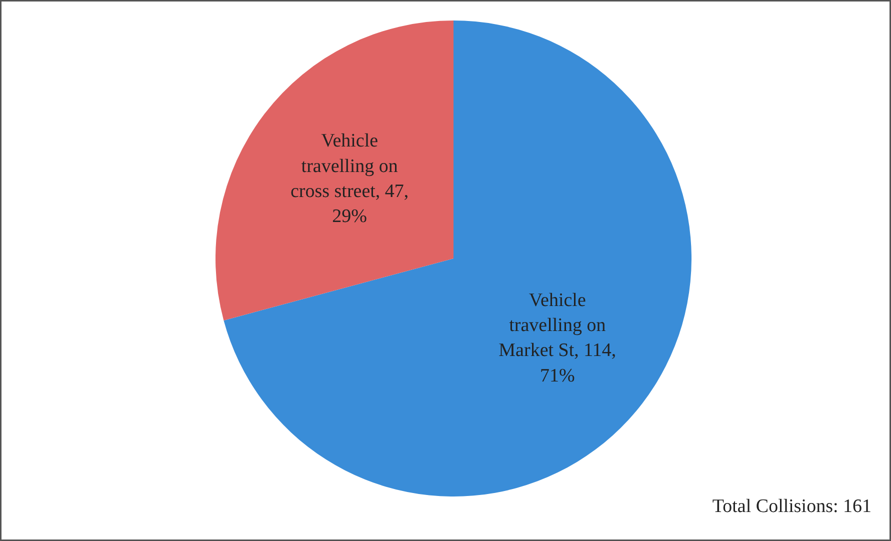  Describe the element at coordinates (349, 179) in the screenshot. I see `slice-label: Vehicle travelling on cross street, 47, 29%` at that location.